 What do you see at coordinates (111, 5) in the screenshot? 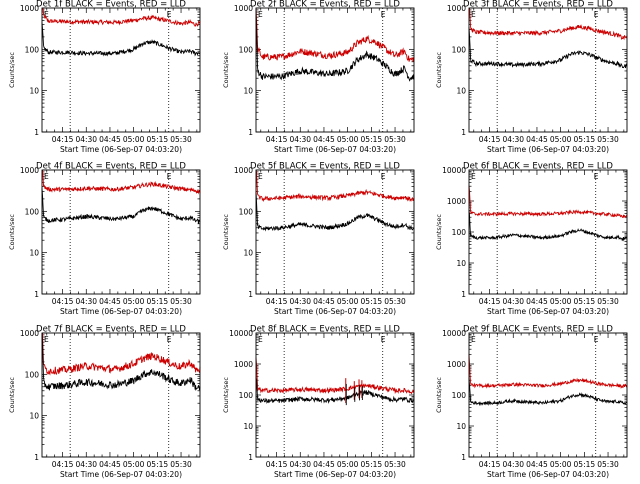
I see `plot-title: Det 1f BLACK = Events, RED = LLD` at bounding box center [111, 5].